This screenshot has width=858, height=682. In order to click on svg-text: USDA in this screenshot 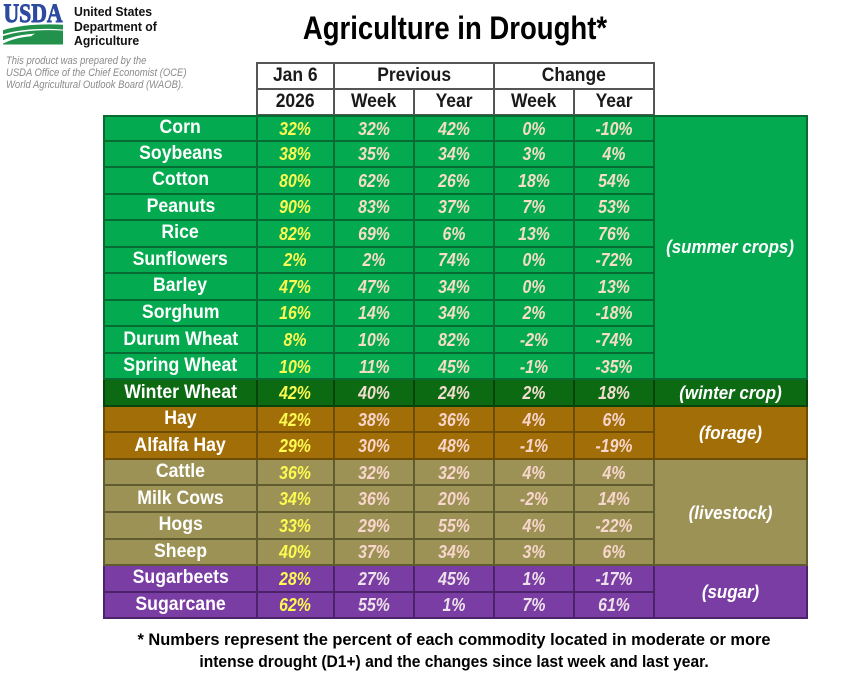, I will do `click(33, 14)`.